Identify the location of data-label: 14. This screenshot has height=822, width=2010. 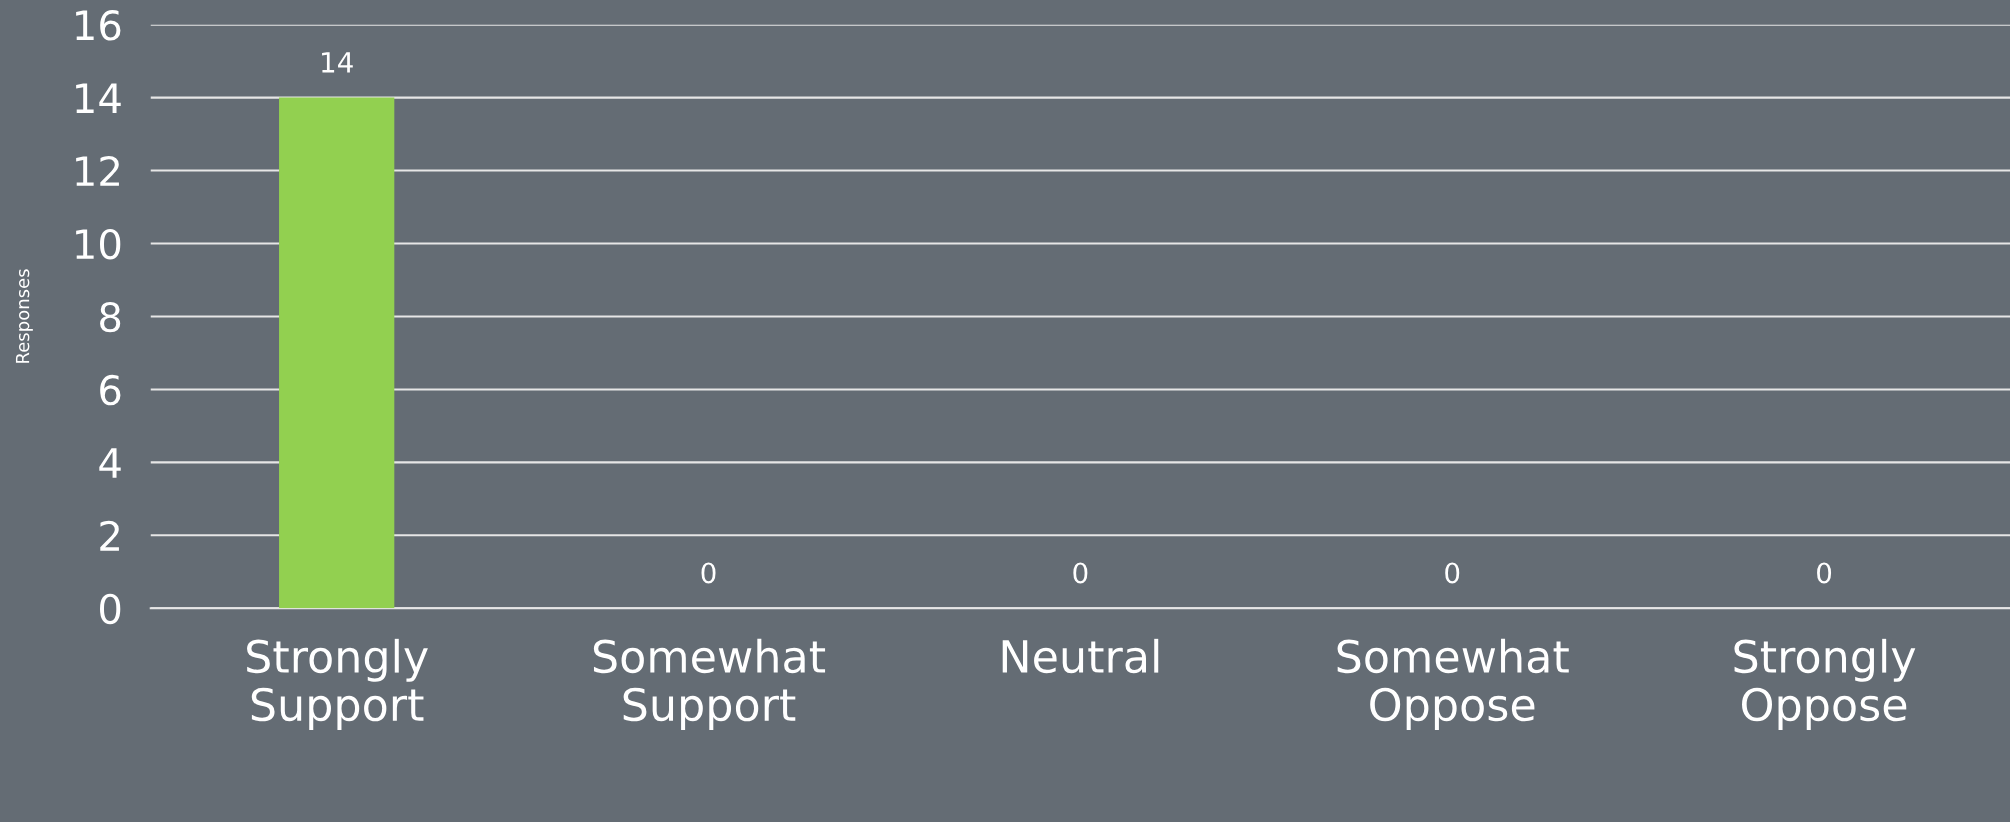
(337, 62).